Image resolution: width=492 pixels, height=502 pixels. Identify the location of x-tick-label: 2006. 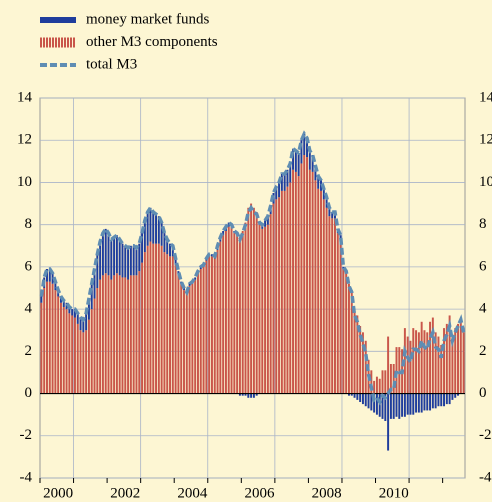
(259, 493).